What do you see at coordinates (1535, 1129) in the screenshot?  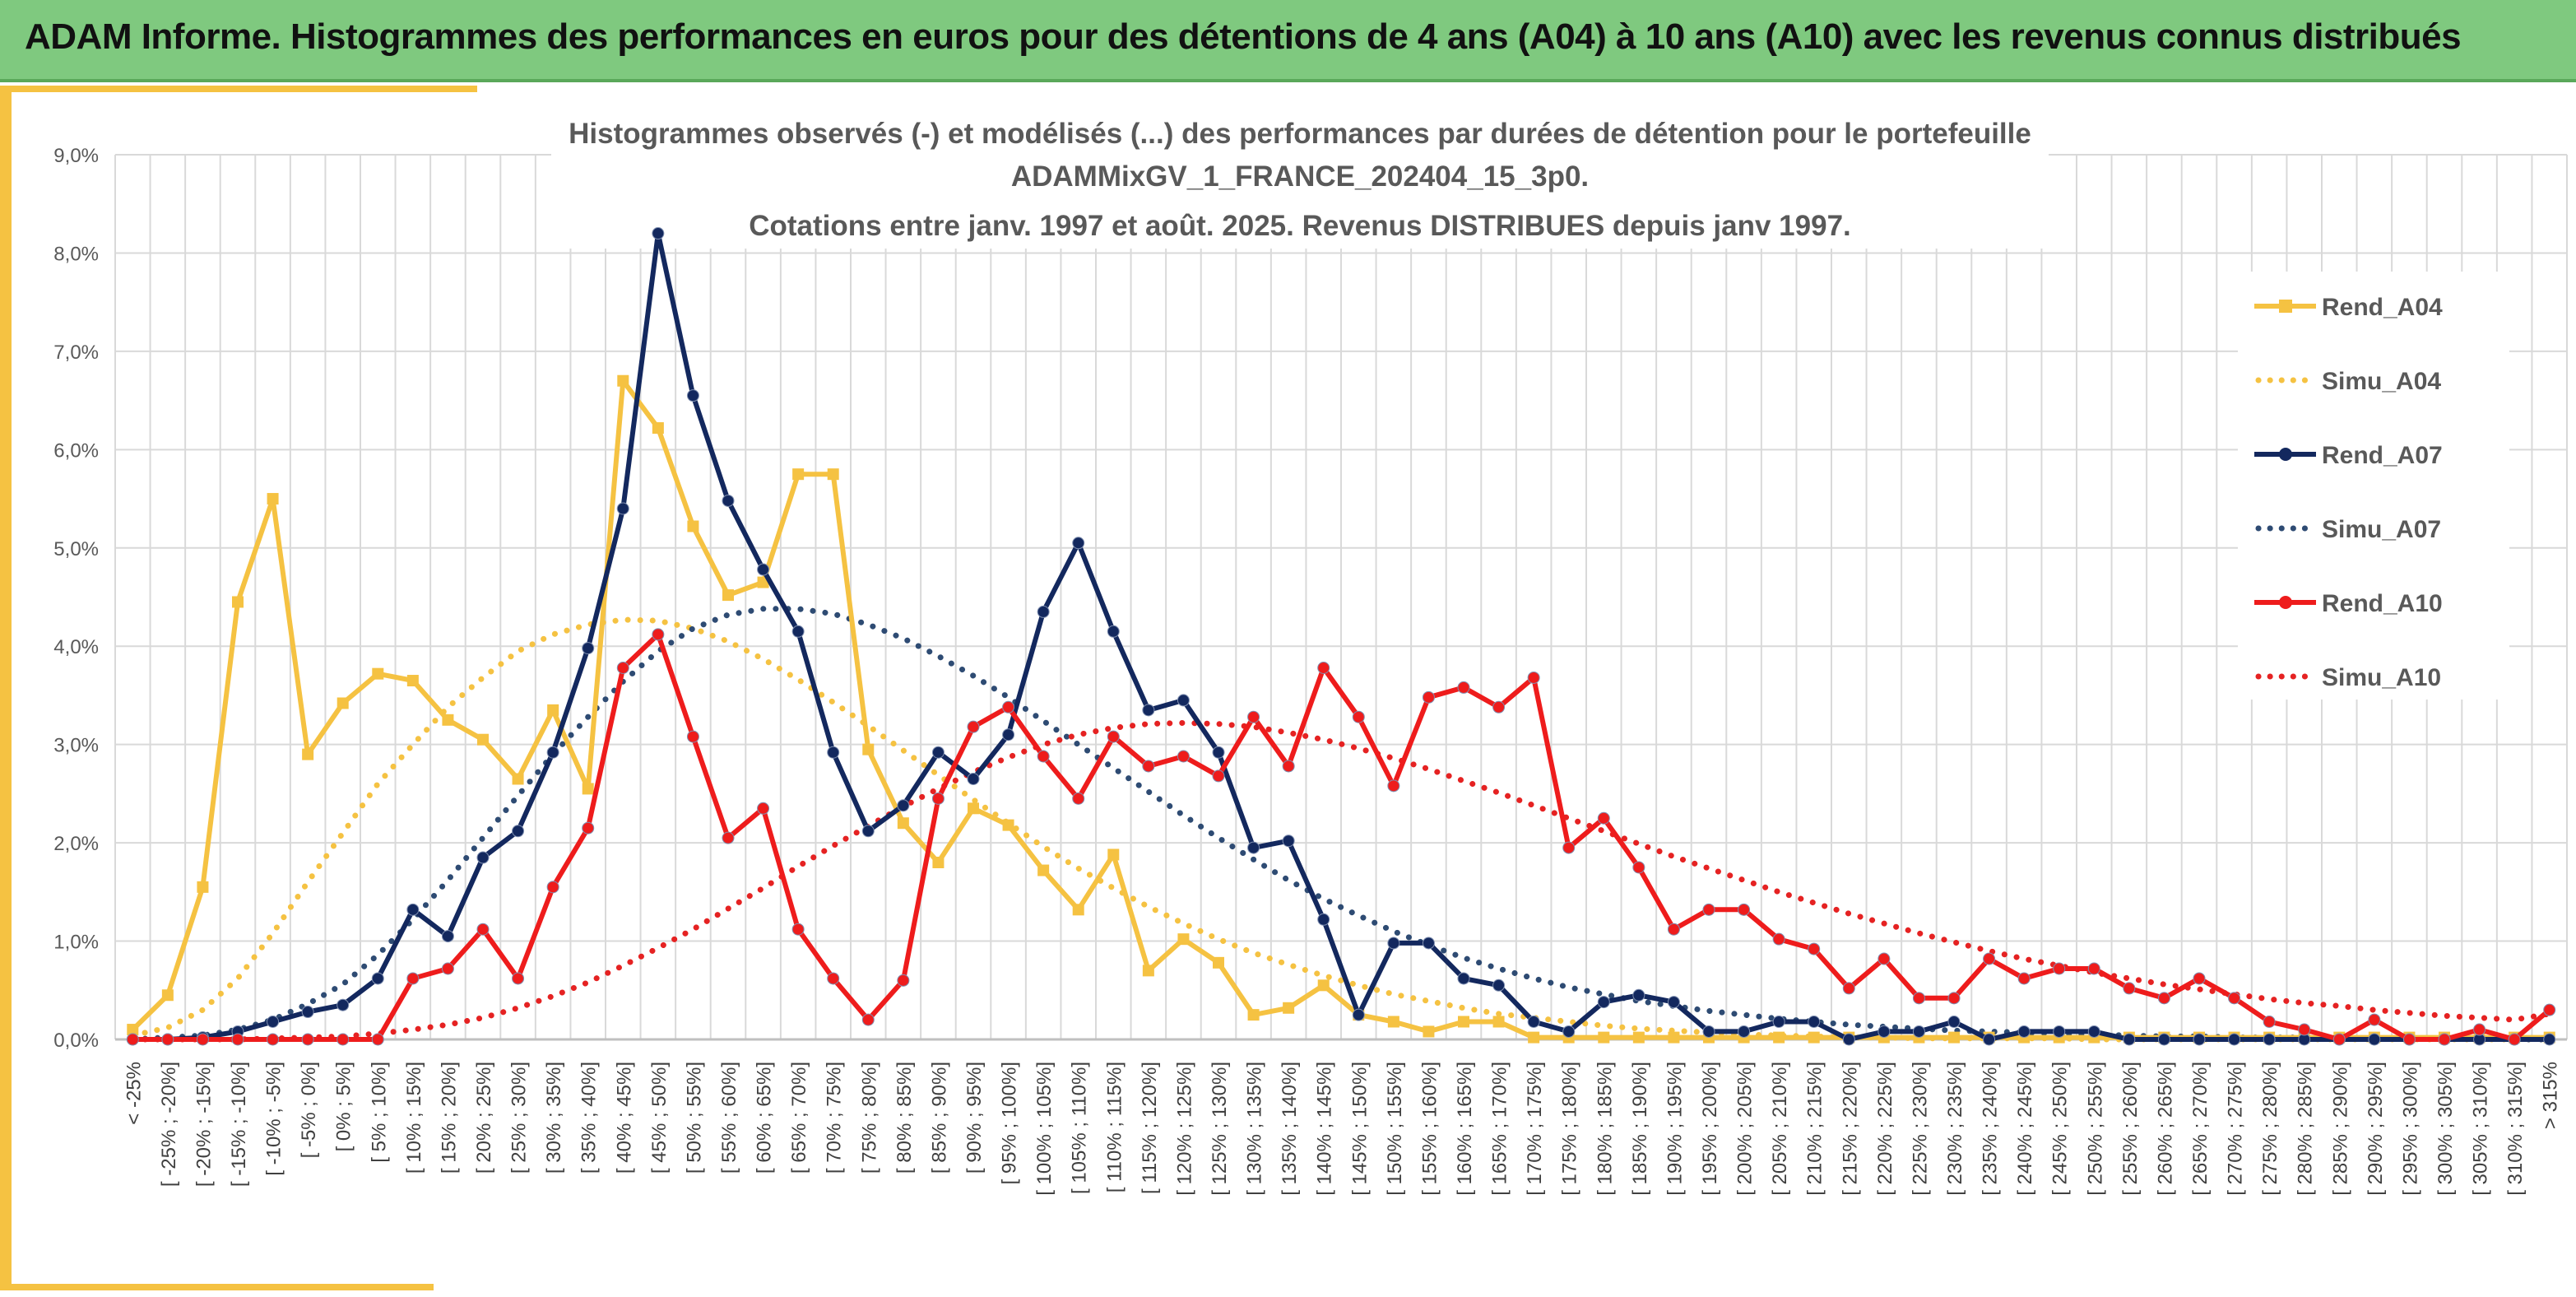 I see `x-tick-label: [ 170% ; 175%]` at bounding box center [1535, 1129].